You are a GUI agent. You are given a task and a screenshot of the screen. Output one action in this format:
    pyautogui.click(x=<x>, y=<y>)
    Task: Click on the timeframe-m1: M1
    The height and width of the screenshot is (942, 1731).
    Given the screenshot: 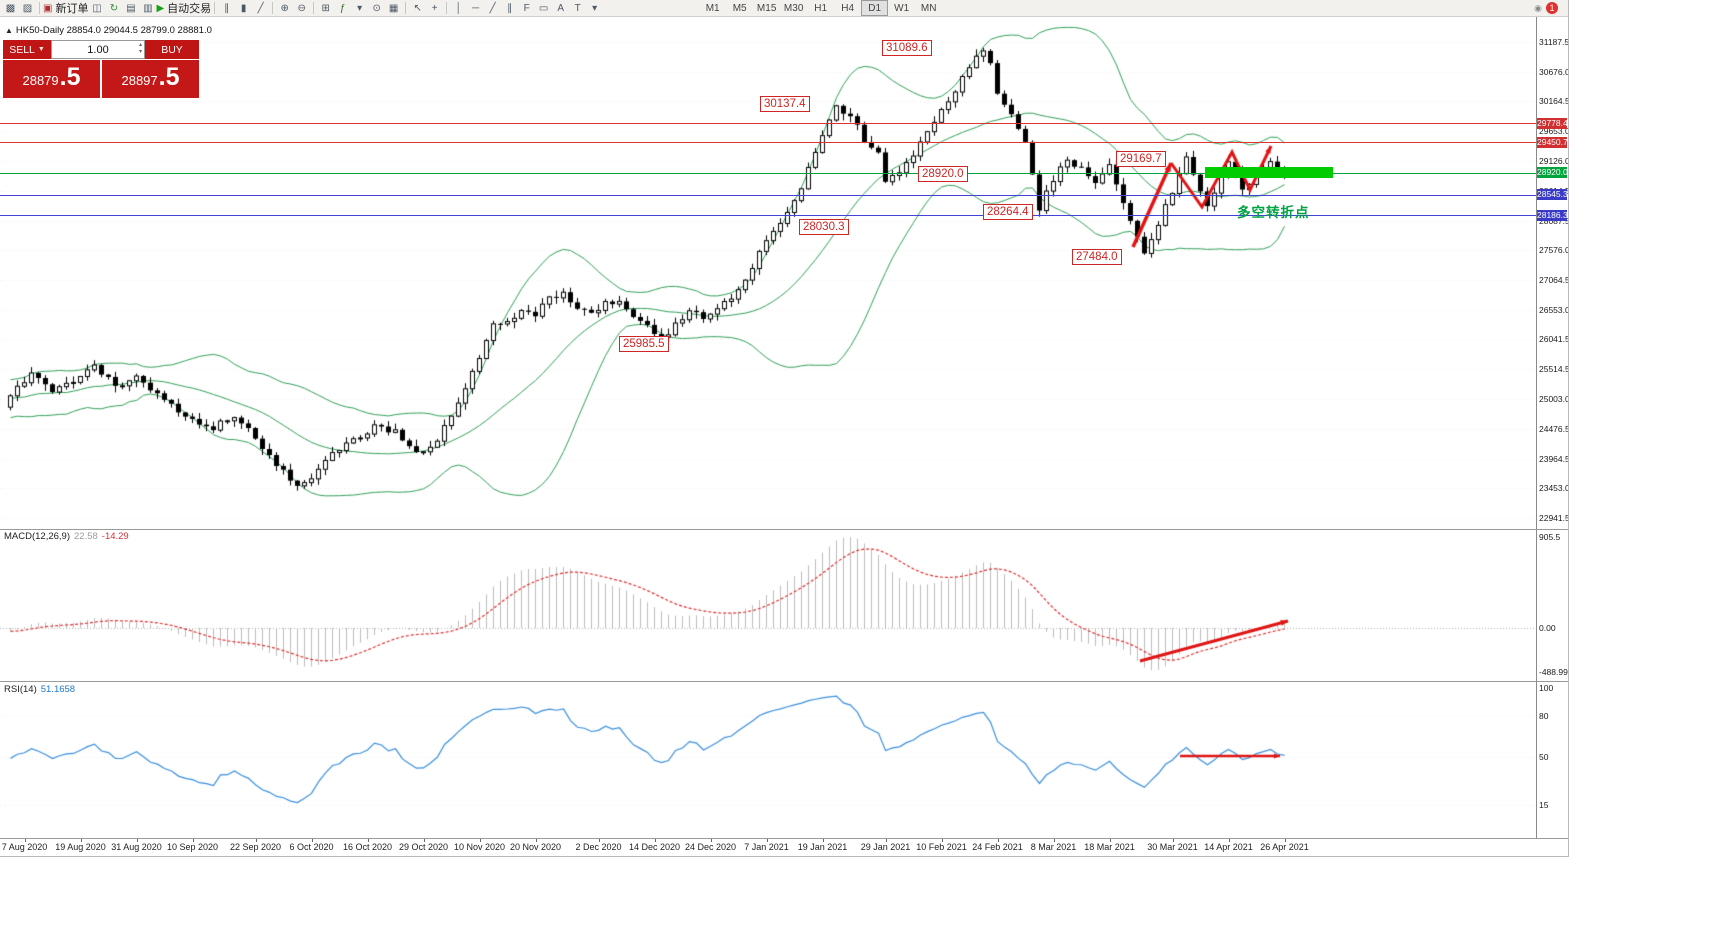 What is the action you would take?
    pyautogui.click(x=712, y=8)
    